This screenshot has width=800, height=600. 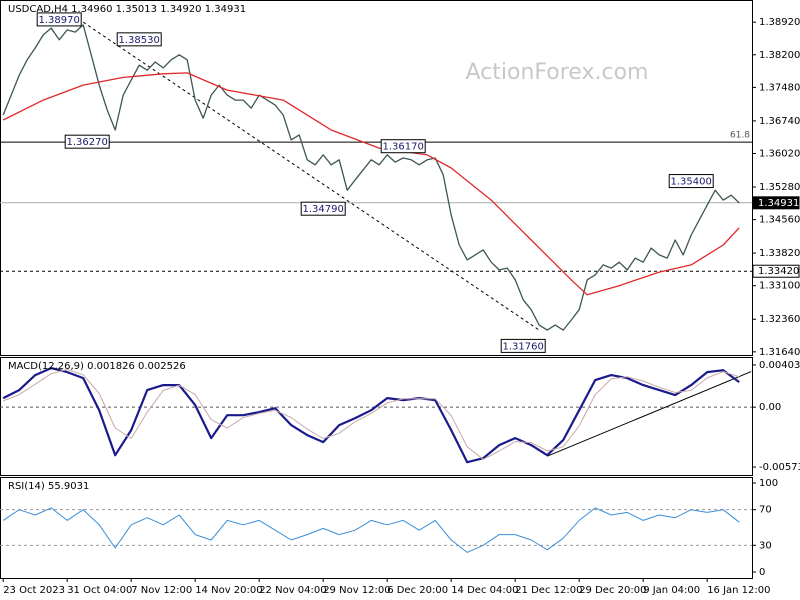 I want to click on y-tick-label: 30, so click(x=765, y=545).